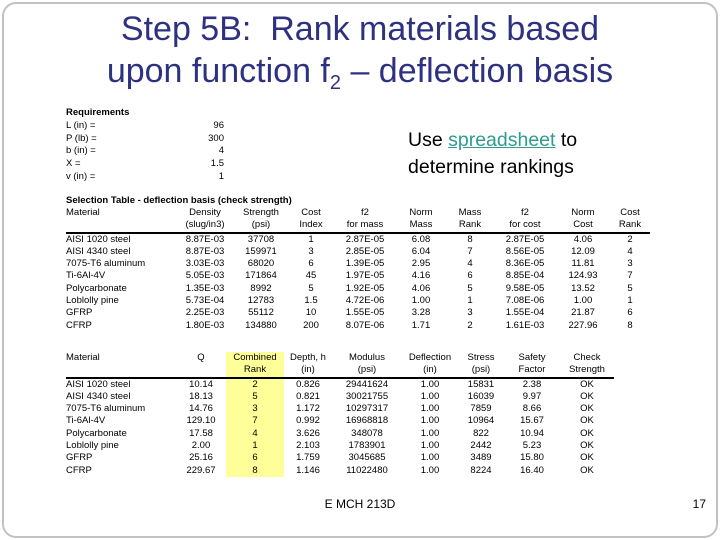  What do you see at coordinates (201, 470) in the screenshot?
I see `table-cell: 229.67` at bounding box center [201, 470].